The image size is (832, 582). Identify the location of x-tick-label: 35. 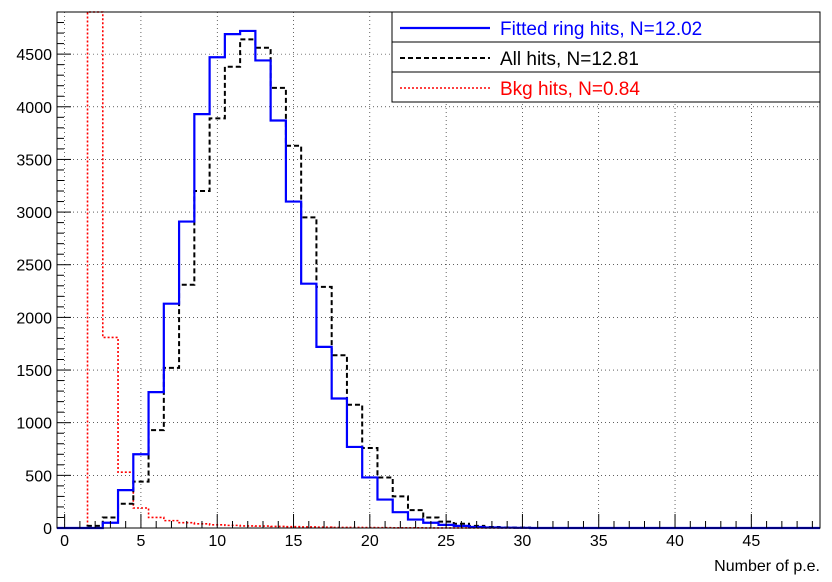
(599, 541).